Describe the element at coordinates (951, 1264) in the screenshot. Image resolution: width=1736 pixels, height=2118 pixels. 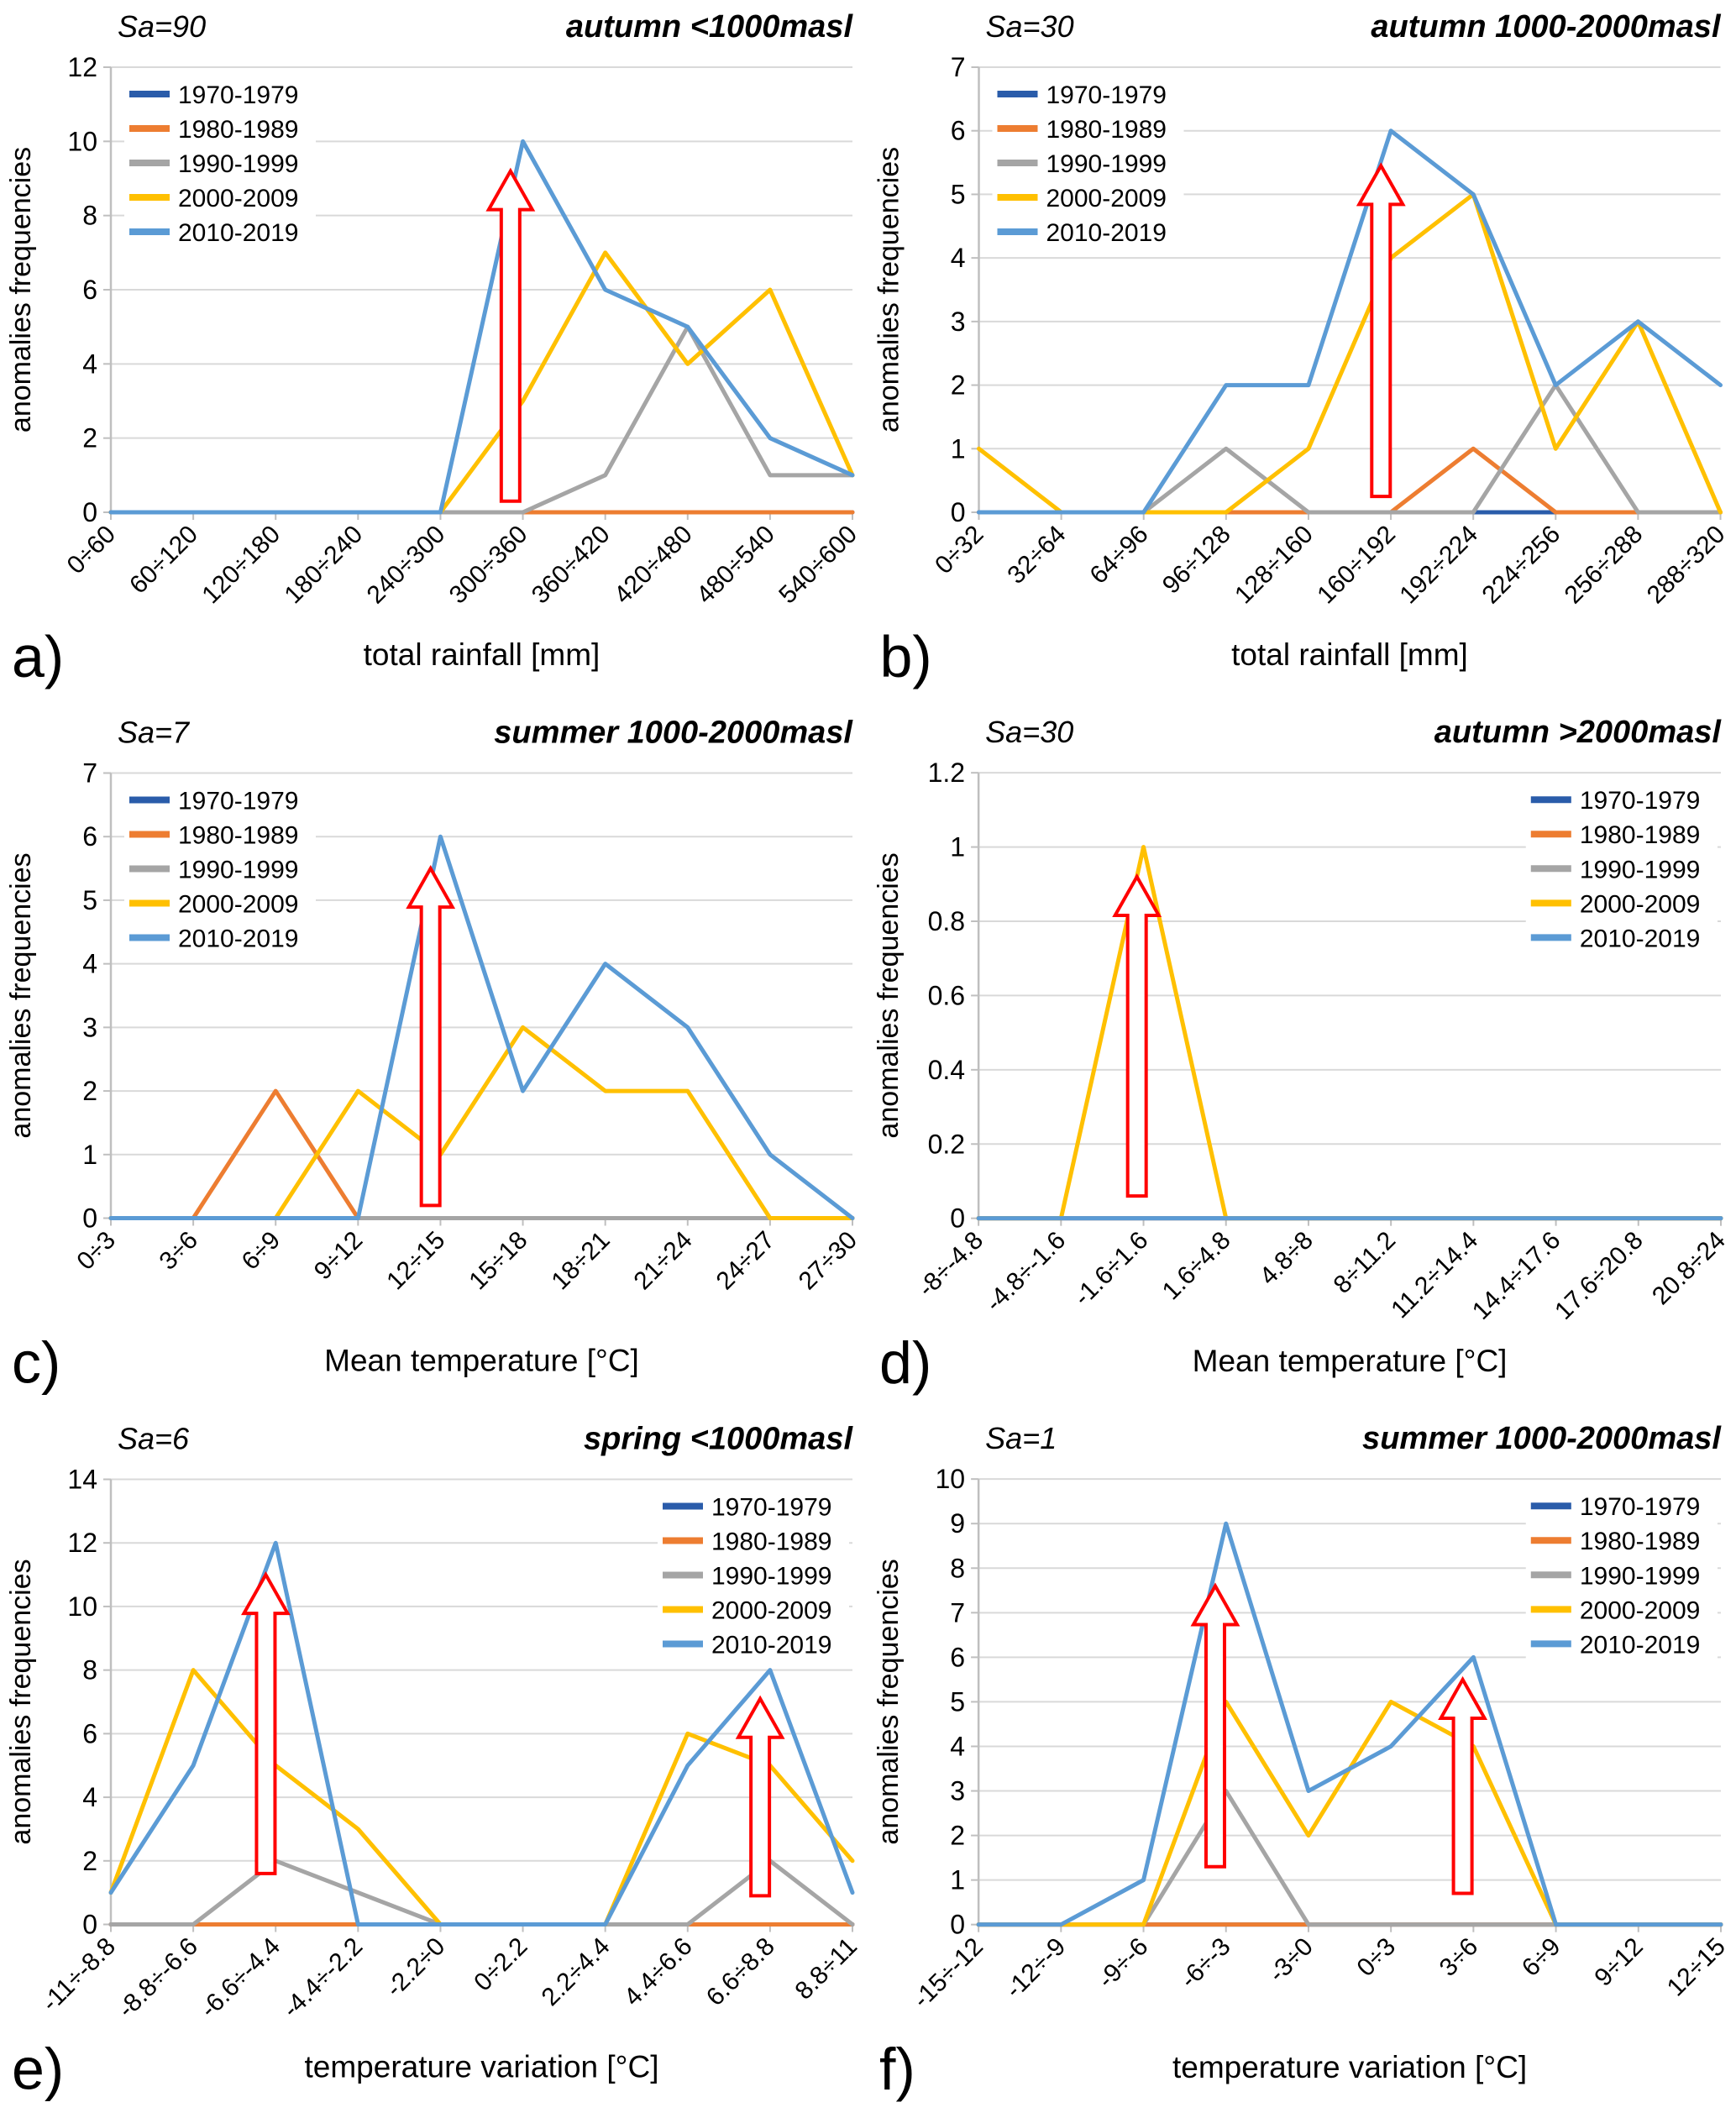
I see `x-tick-label: -8÷-4.8` at that location.